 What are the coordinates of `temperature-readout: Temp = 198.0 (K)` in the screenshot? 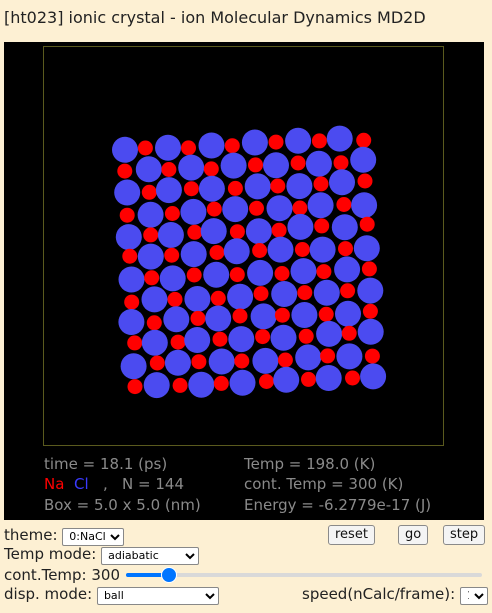 It's located at (310, 464).